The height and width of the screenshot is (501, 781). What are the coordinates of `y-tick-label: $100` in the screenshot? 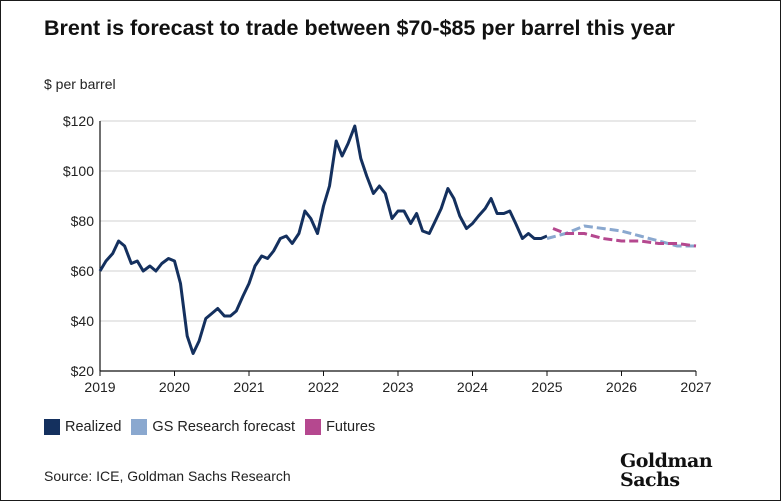 It's located at (78, 171).